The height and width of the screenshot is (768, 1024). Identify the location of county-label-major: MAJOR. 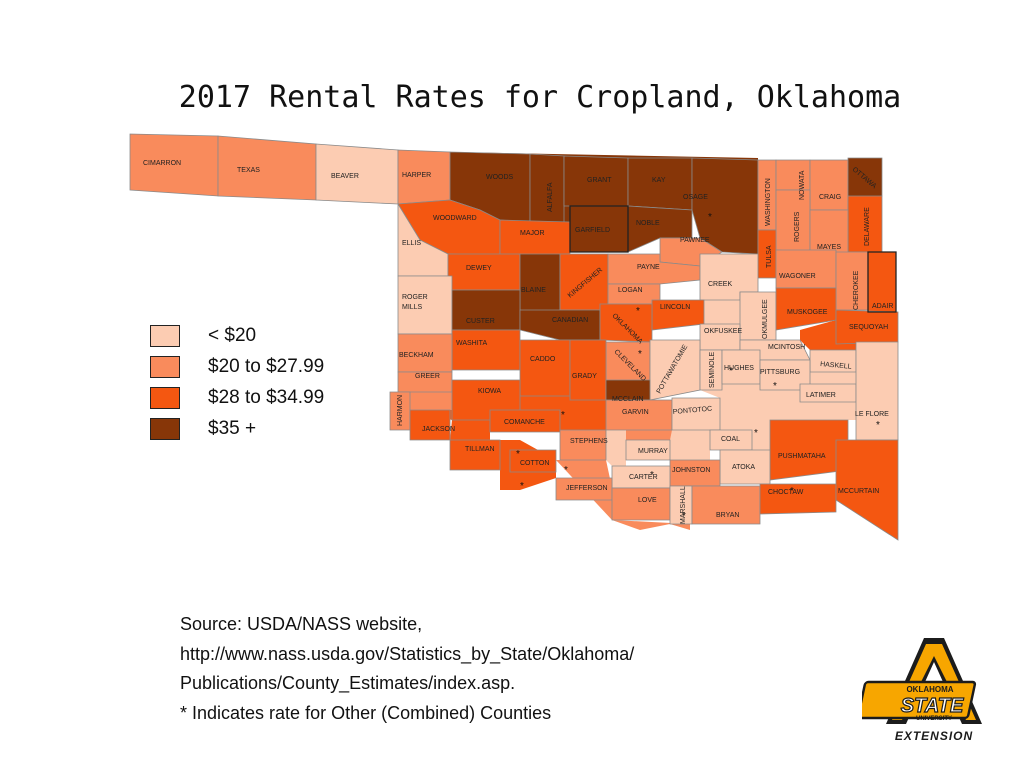
(532, 233).